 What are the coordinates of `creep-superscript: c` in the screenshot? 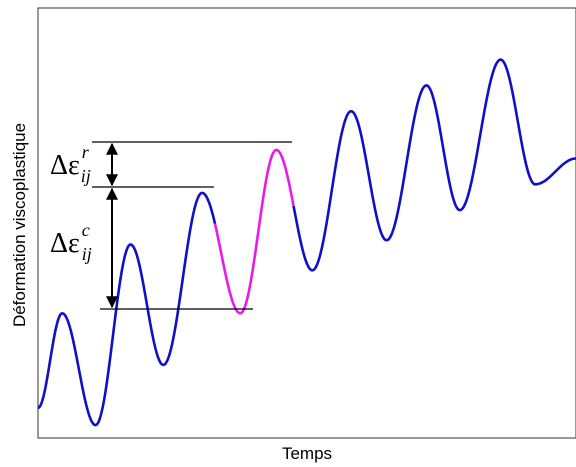 It's located at (86, 230).